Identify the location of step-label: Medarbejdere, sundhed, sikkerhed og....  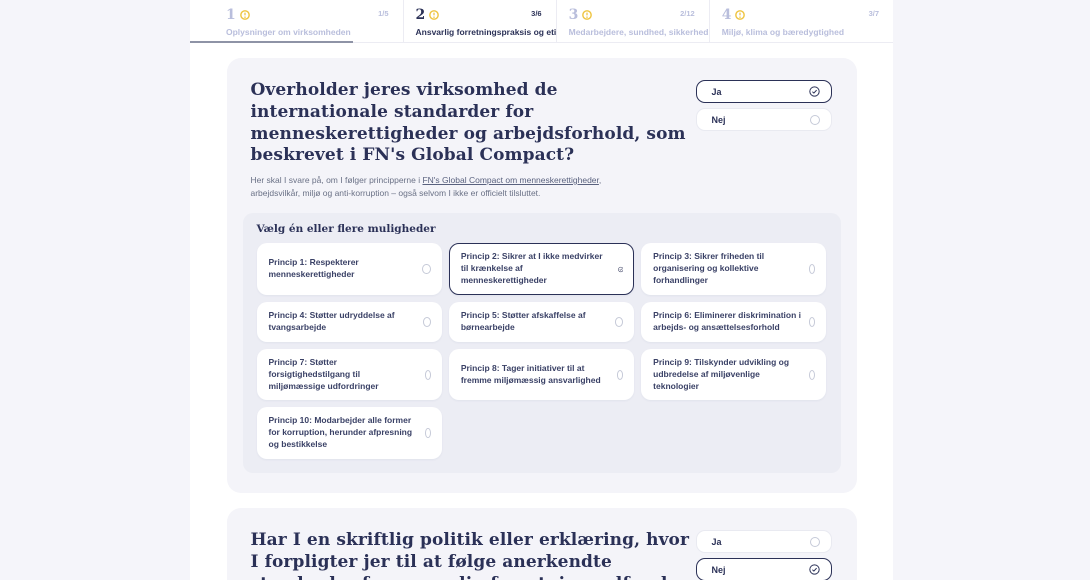
(638, 32).